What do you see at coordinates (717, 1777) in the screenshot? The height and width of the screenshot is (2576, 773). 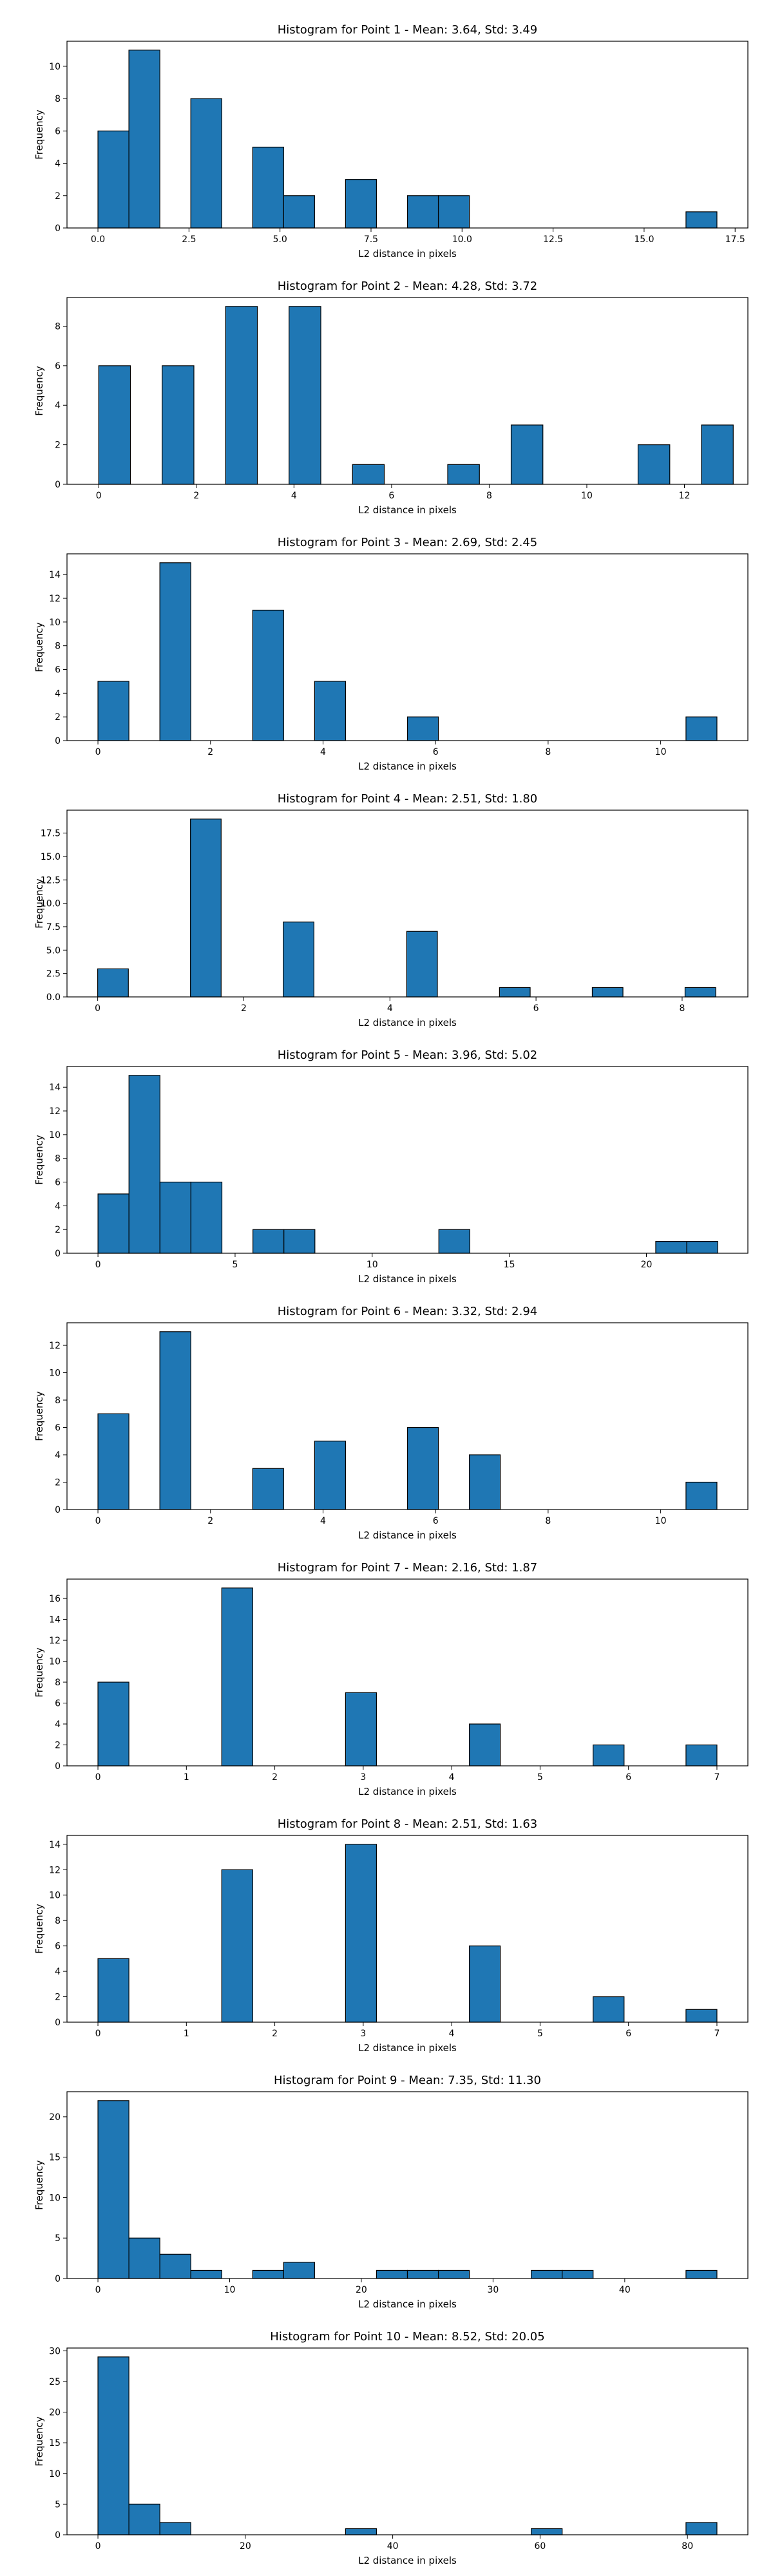 I see `x-tick-label: 7` at bounding box center [717, 1777].